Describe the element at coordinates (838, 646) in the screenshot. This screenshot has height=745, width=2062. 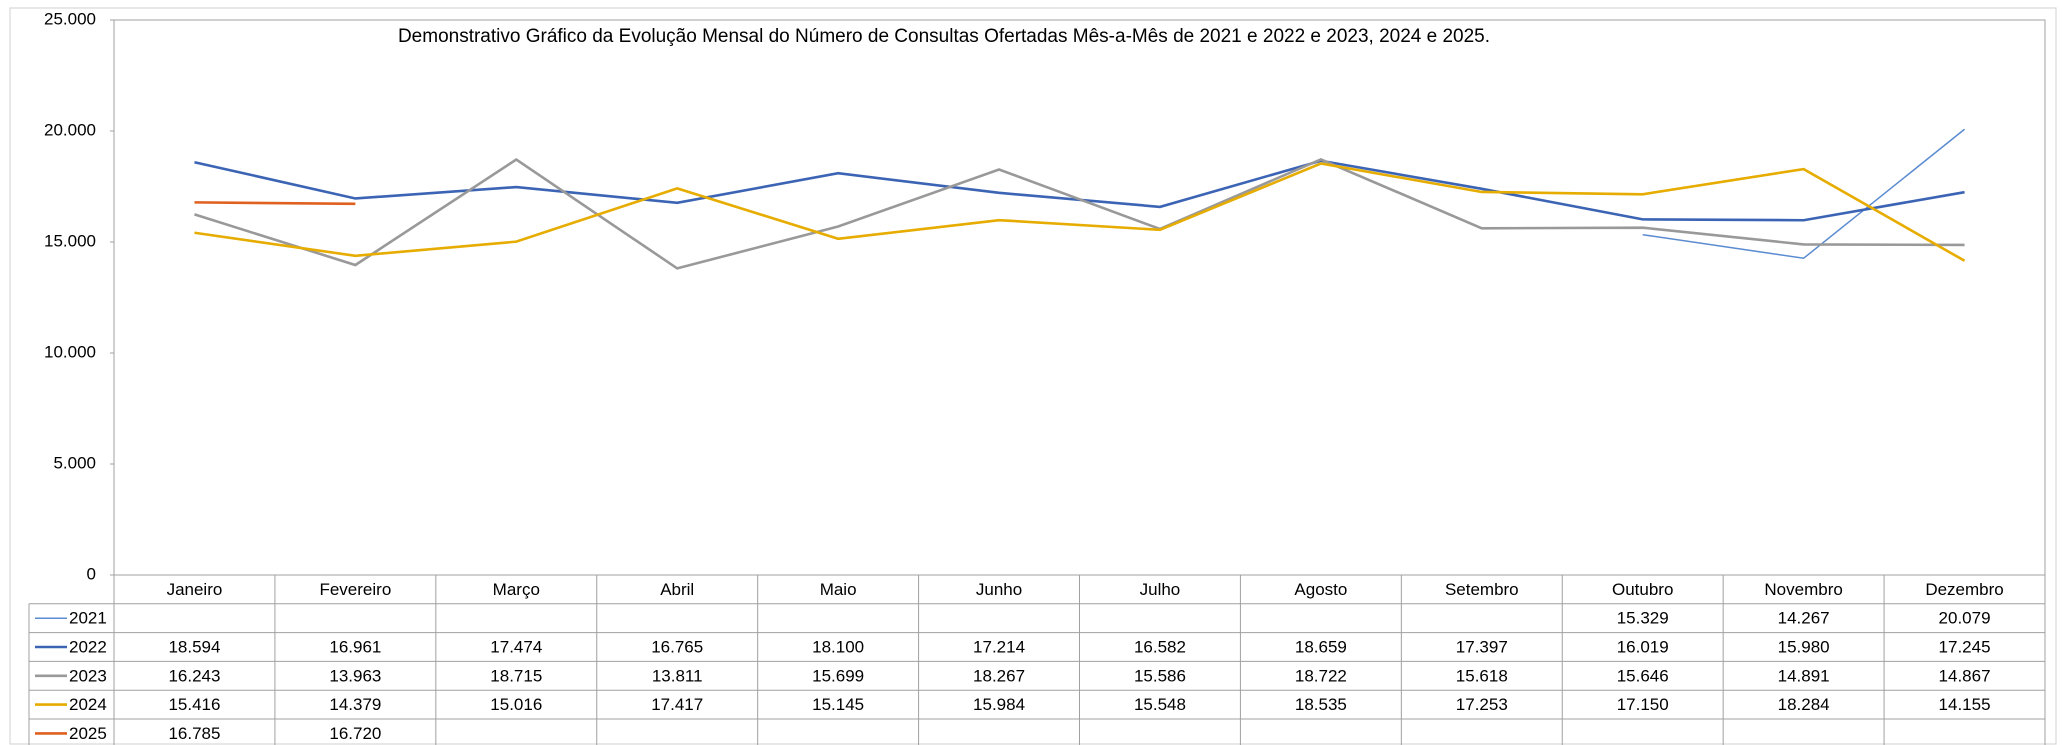
I see `table-value: 18.100` at that location.